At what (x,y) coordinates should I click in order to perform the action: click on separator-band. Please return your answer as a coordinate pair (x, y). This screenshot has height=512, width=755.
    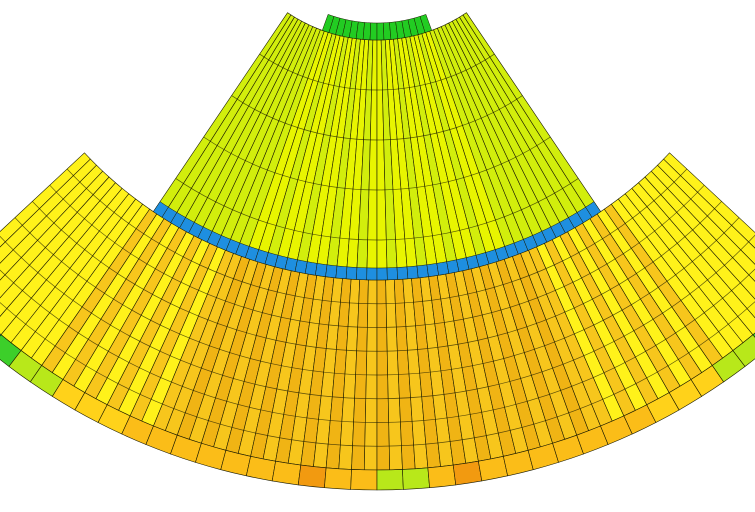
    Looking at the image, I should click on (377, 241).